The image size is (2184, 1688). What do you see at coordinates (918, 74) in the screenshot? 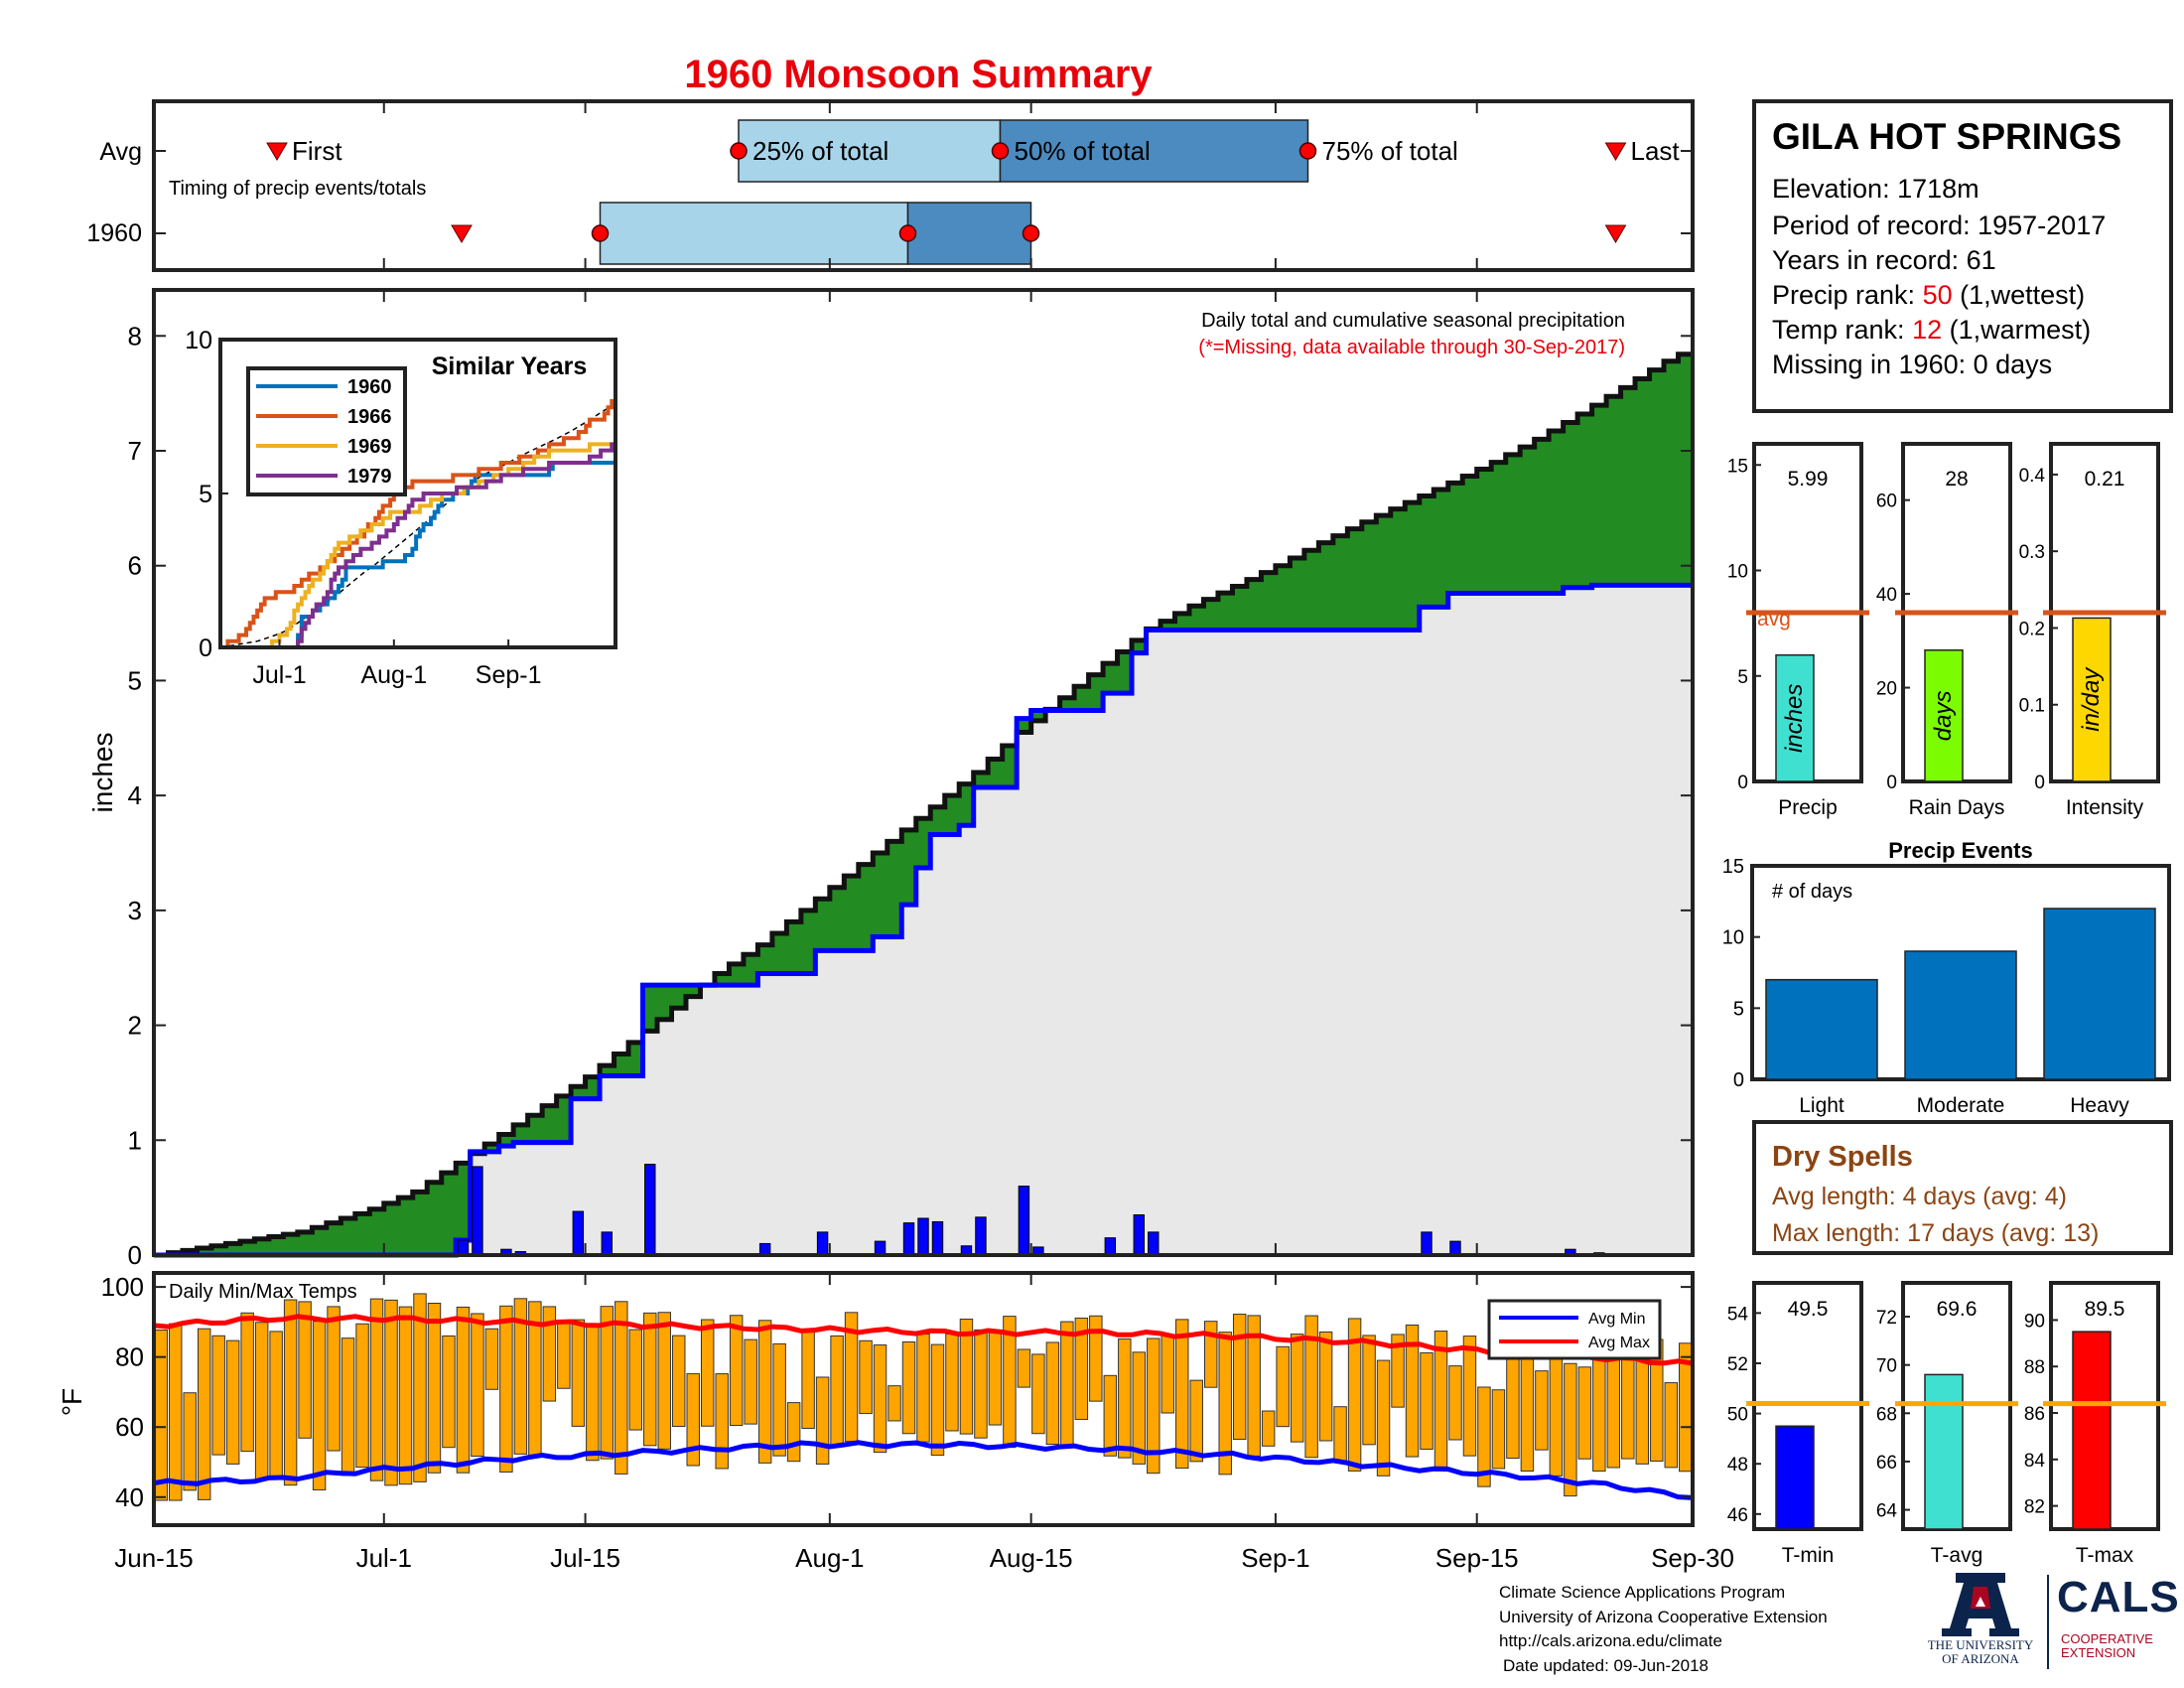
I see `figure-title: 1960 Monsoon Summary` at bounding box center [918, 74].